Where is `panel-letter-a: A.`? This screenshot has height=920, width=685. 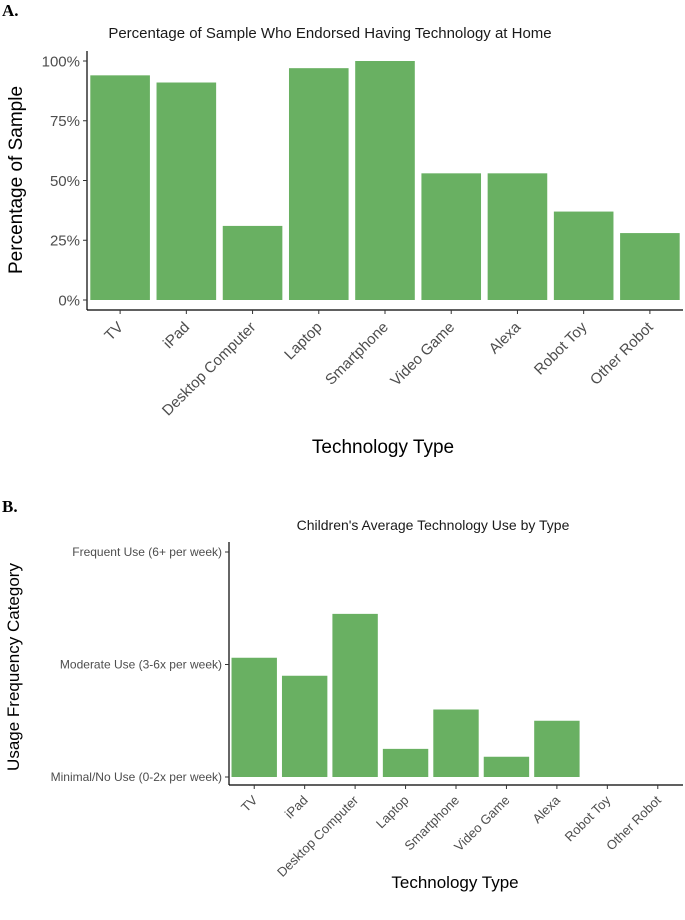
panel-letter-a: A. is located at coordinates (10, 10).